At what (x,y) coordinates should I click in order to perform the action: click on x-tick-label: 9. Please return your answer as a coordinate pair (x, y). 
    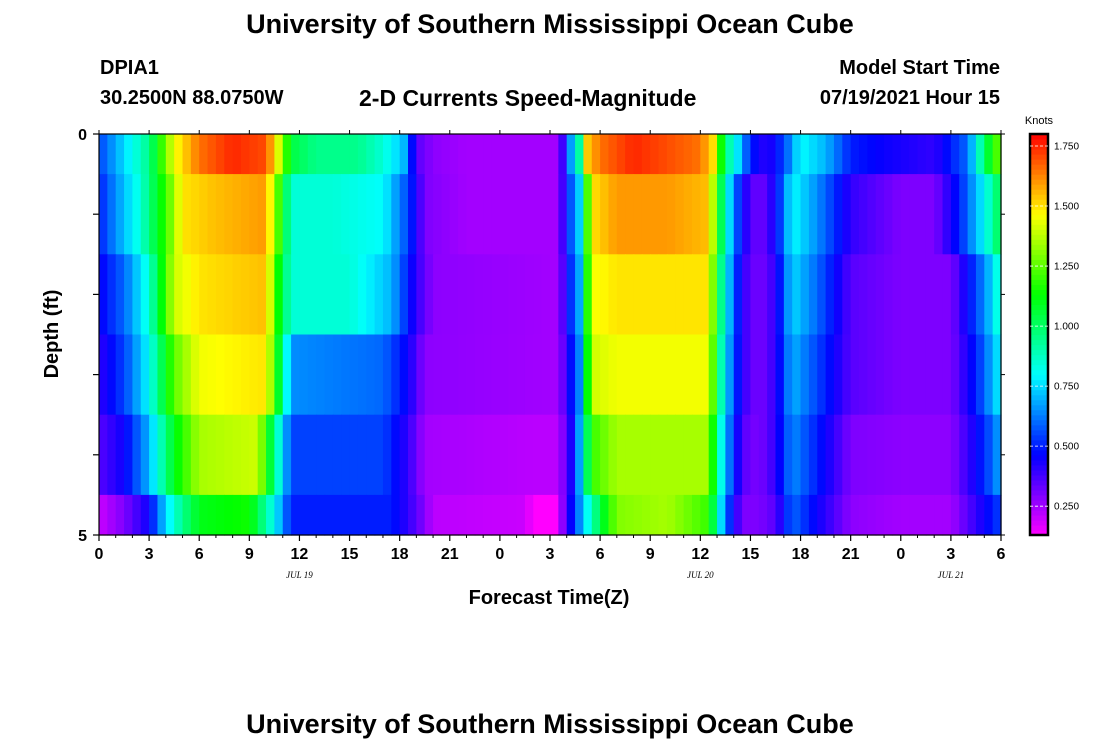
    Looking at the image, I should click on (249, 554).